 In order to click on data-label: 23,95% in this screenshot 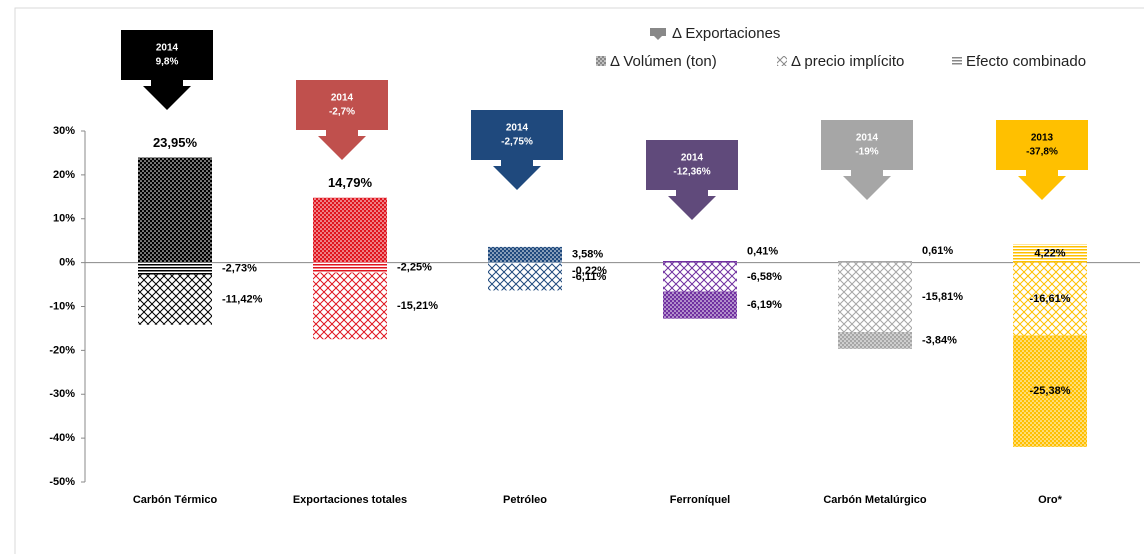, I will do `click(175, 142)`.